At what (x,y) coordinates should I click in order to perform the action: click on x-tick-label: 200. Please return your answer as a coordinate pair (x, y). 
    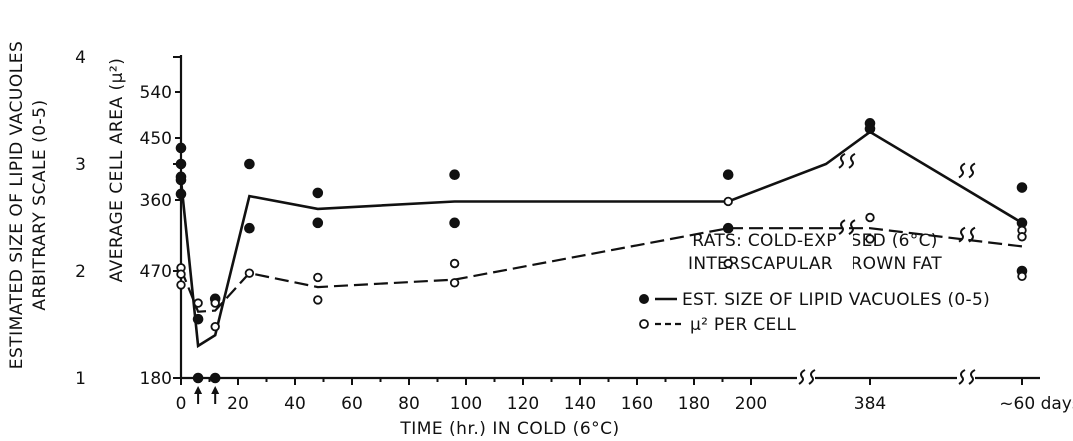
    Looking at the image, I should click on (751, 404).